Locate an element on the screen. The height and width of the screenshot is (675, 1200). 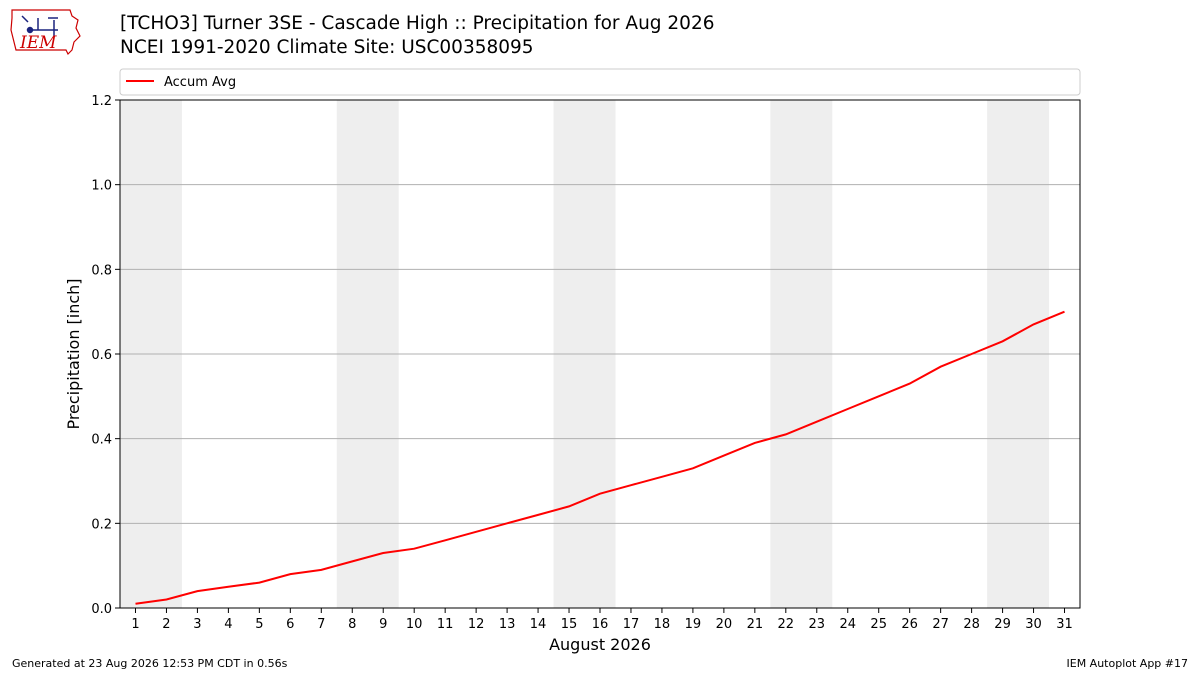
x-tick-label: 30 is located at coordinates (1033, 624).